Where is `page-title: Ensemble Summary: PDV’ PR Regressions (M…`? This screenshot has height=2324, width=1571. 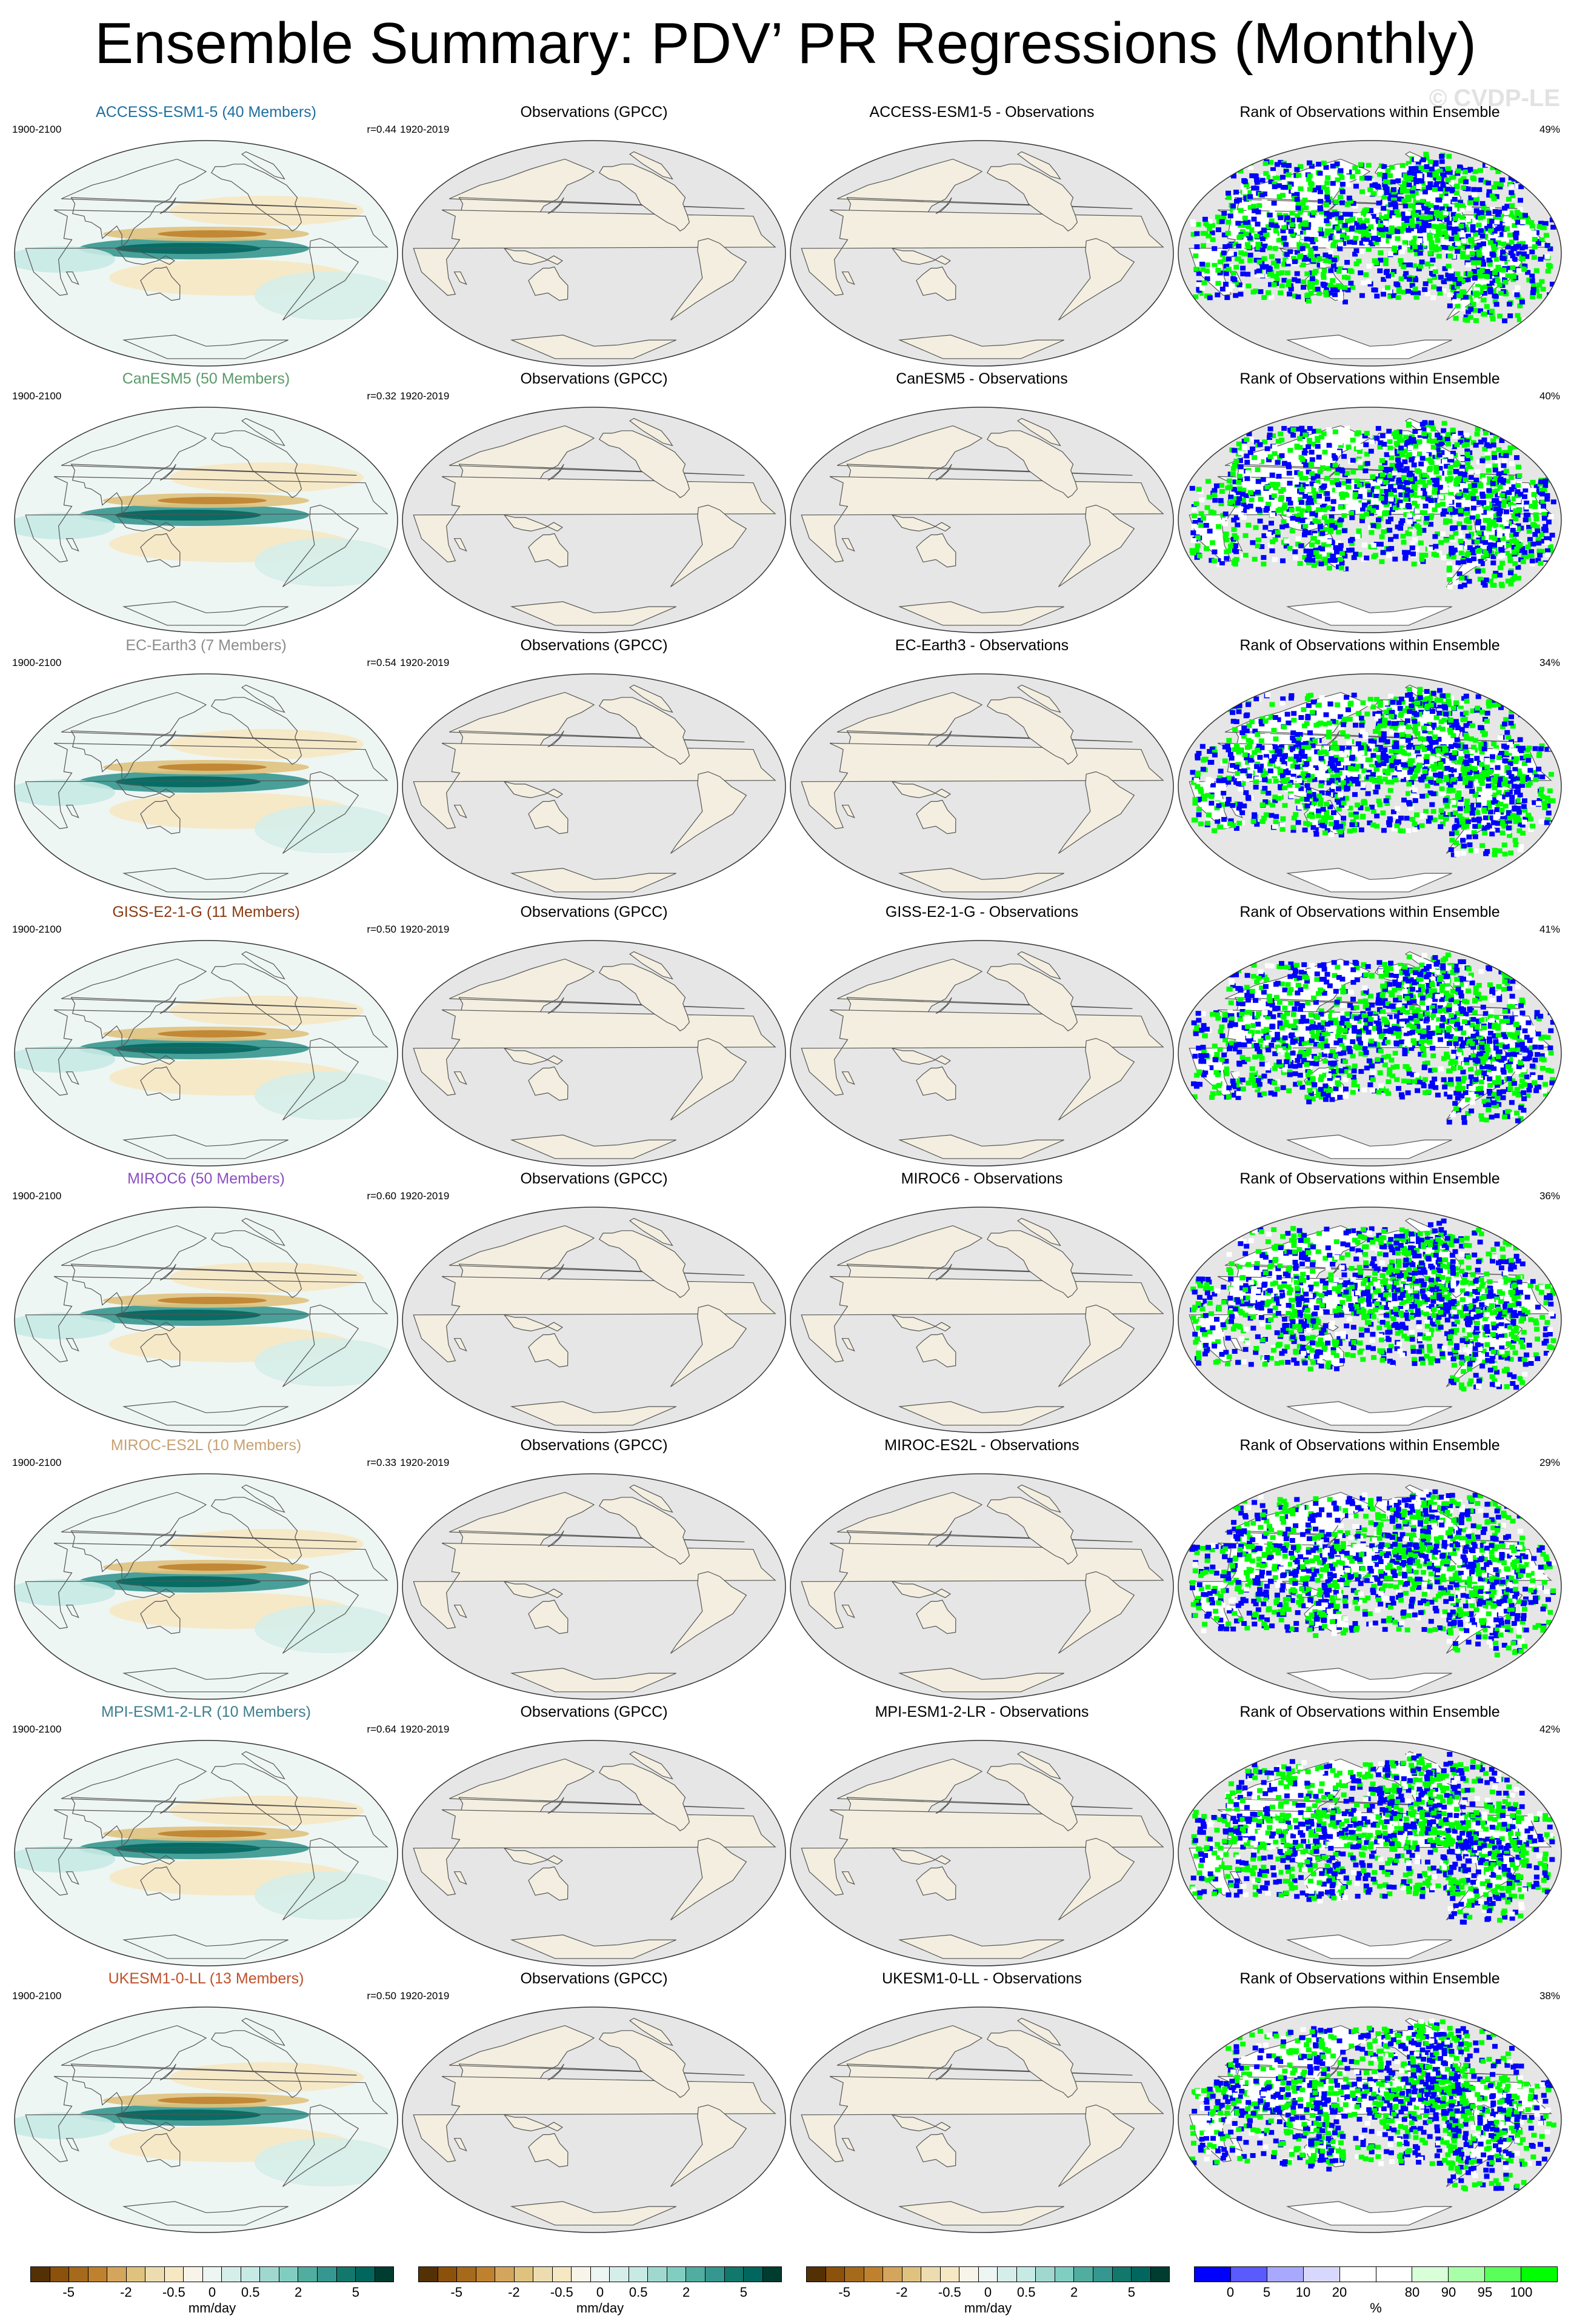 page-title: Ensemble Summary: PDV’ PR Regressions (M… is located at coordinates (786, 43).